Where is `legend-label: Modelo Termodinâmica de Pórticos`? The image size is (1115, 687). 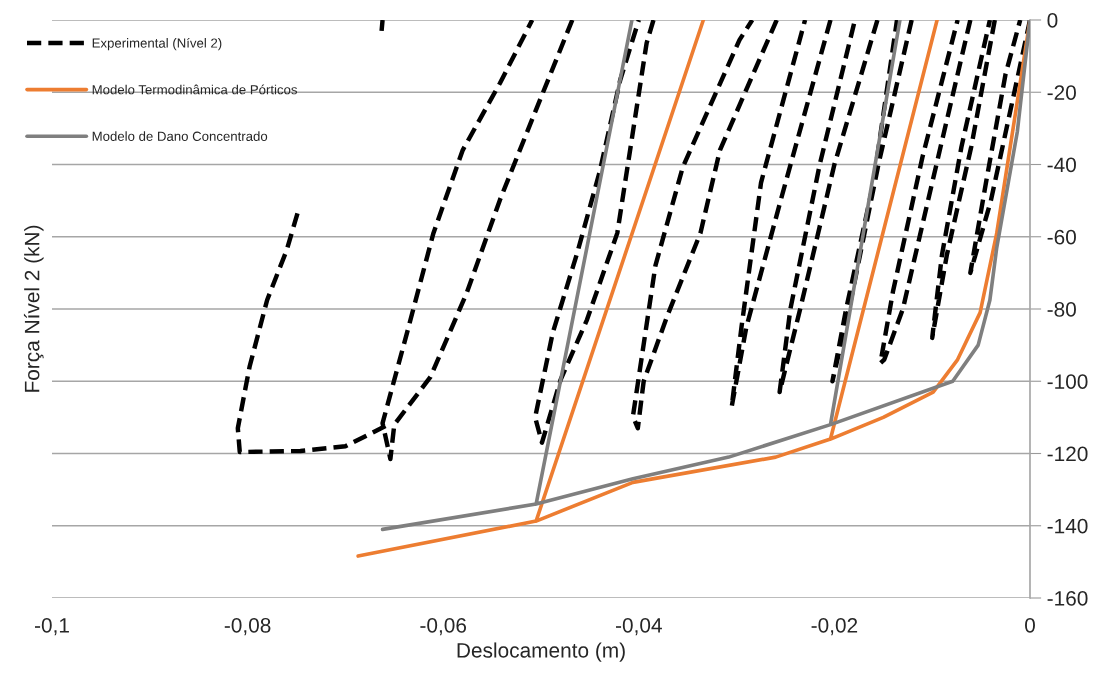
legend-label: Modelo Termodinâmica de Pórticos is located at coordinates (195, 89).